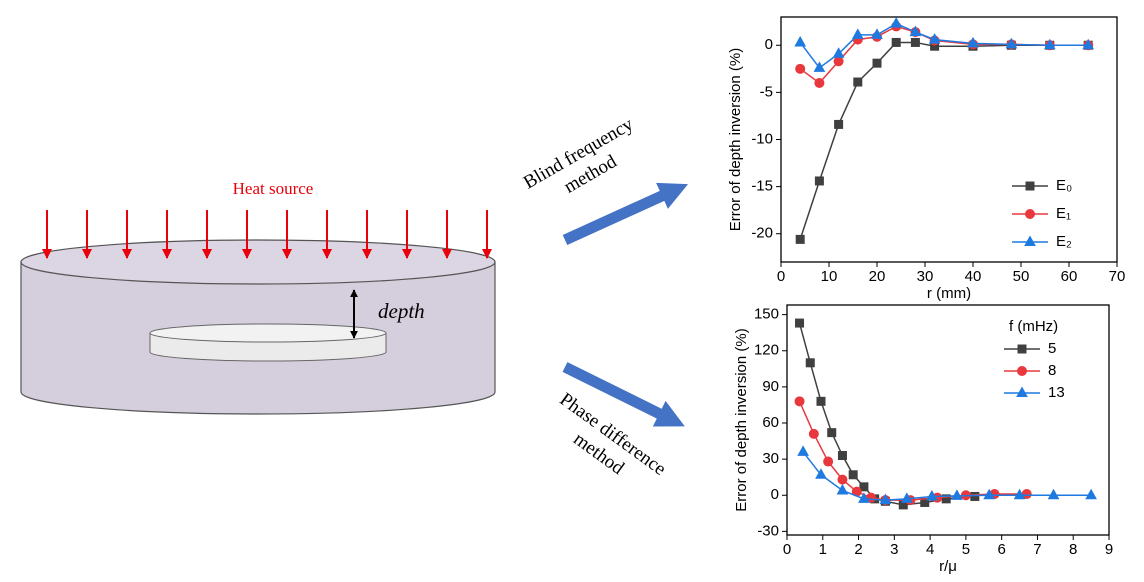 The image size is (1144, 582). I want to click on defect-top, so click(268, 333).